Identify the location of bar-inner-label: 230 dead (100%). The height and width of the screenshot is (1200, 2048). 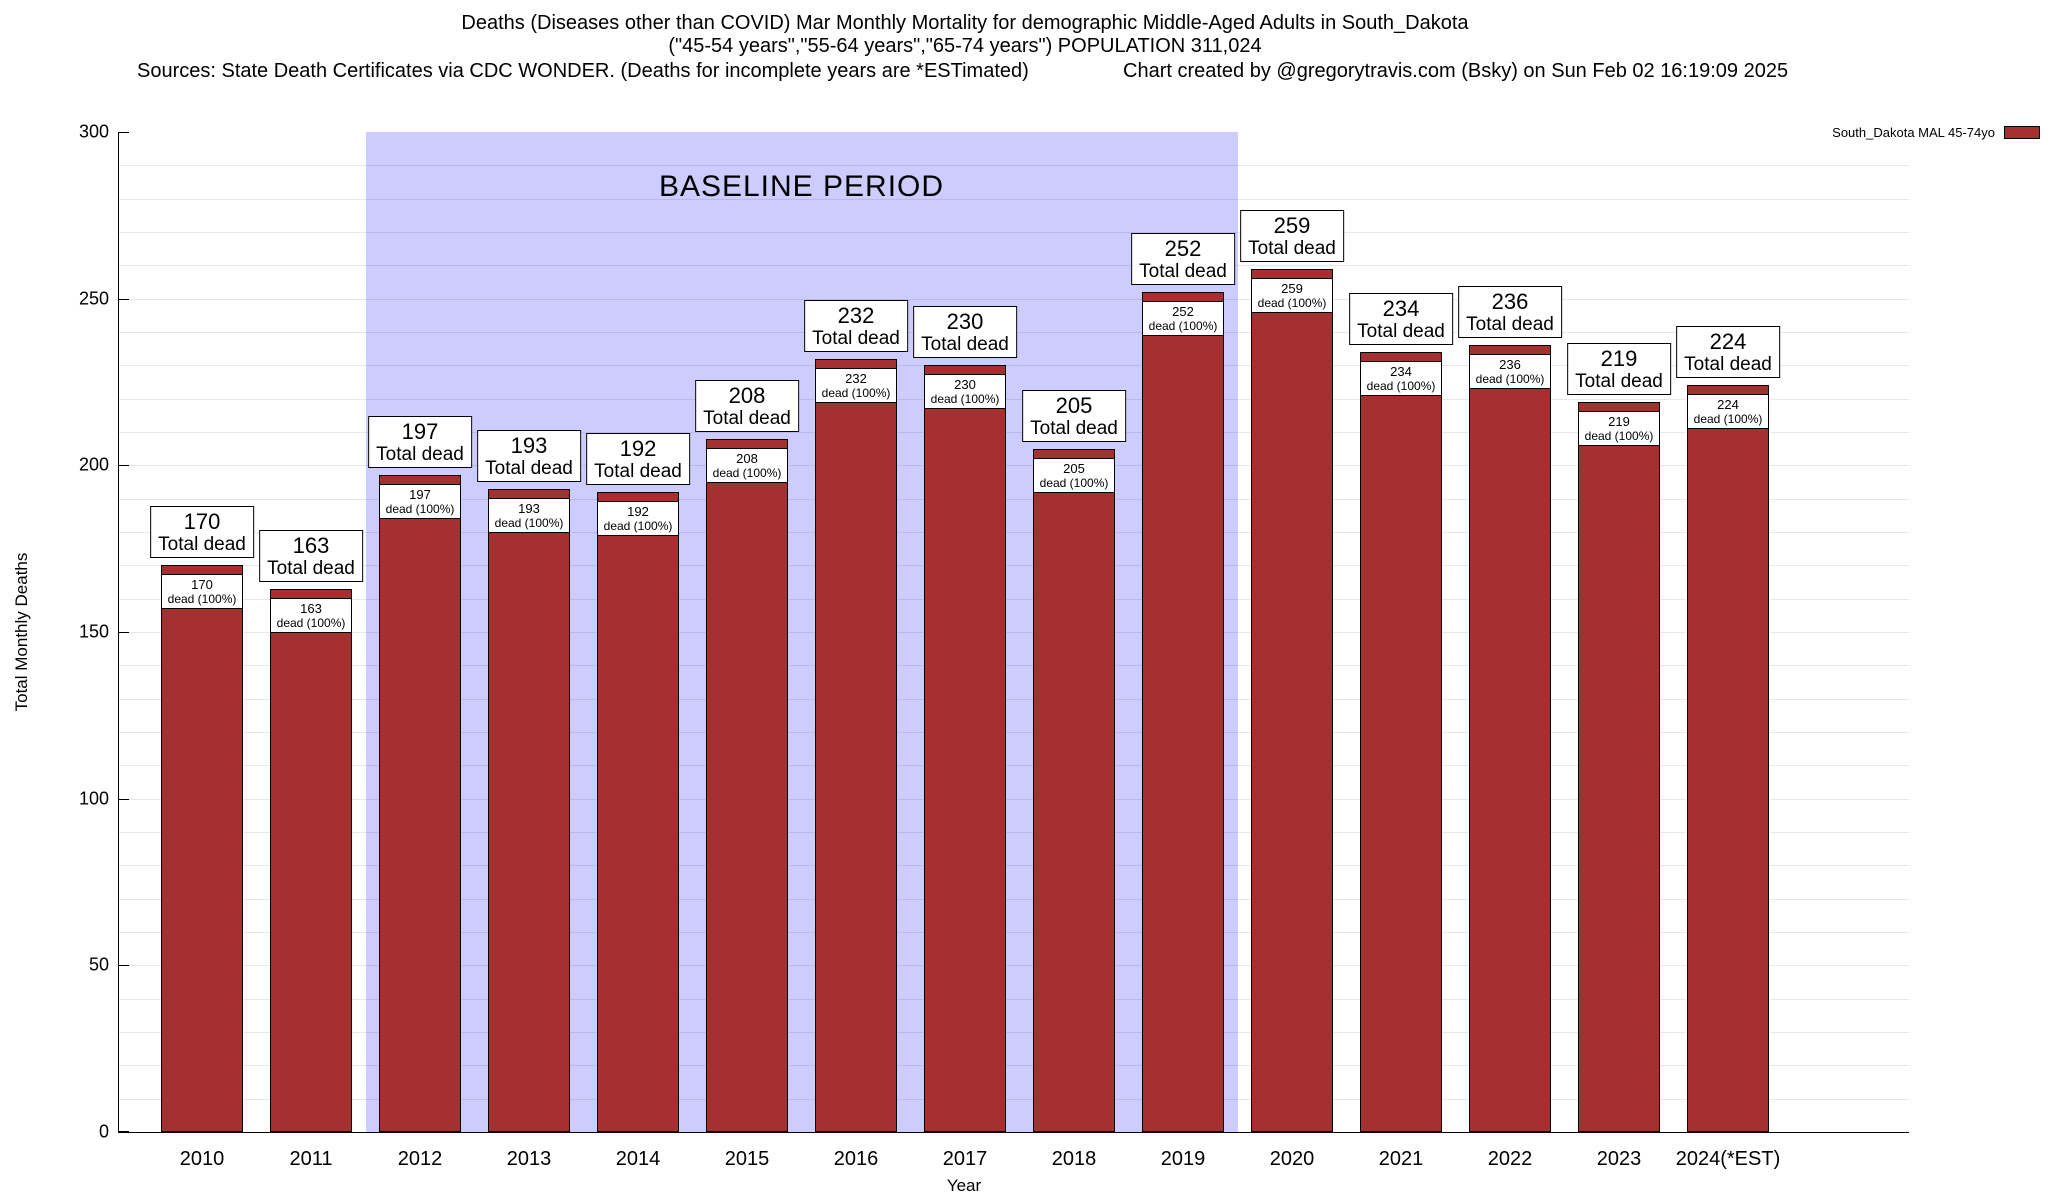
(965, 392).